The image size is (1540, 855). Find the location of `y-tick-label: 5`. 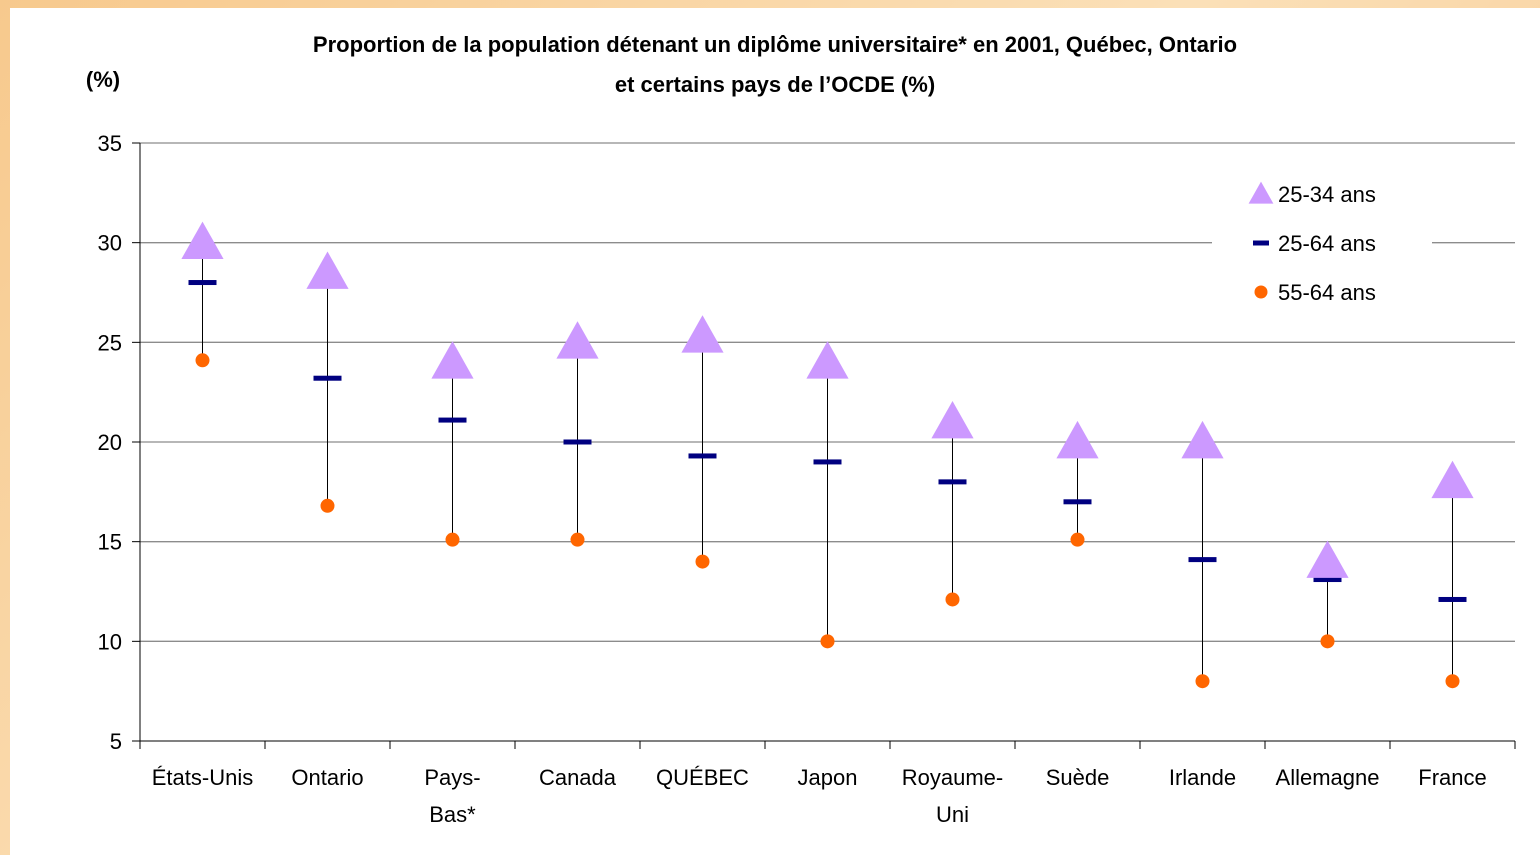

y-tick-label: 5 is located at coordinates (116, 741).